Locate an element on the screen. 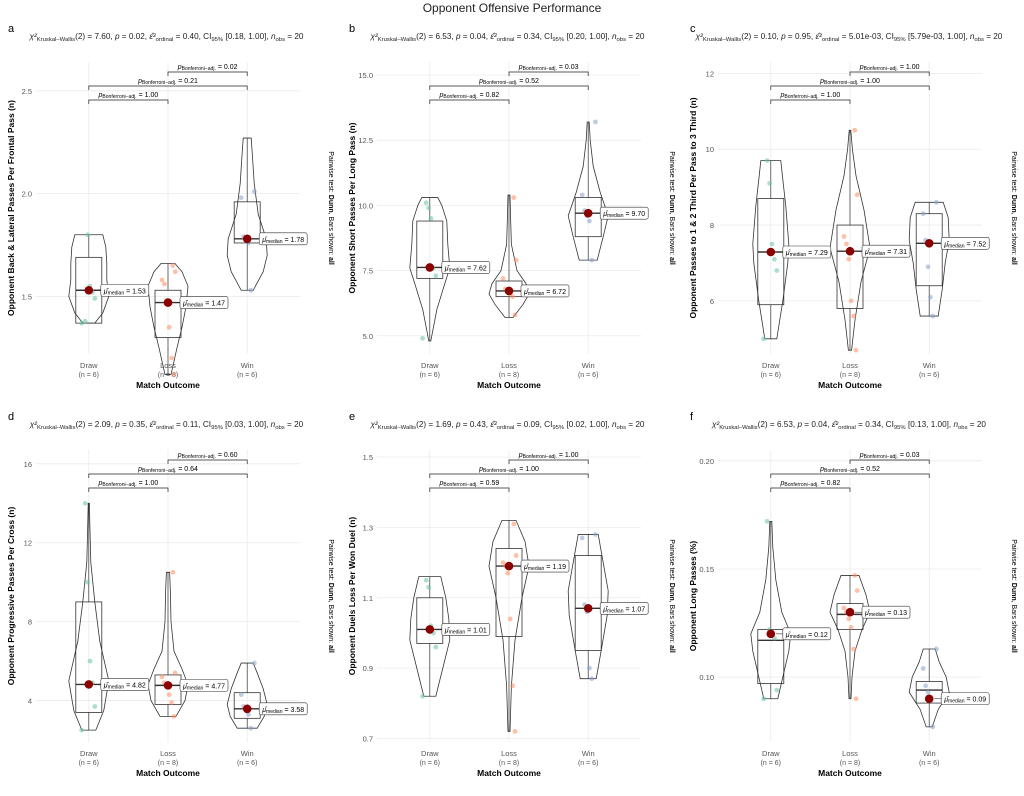 The height and width of the screenshot is (796, 1024). y-tick-label: 12 is located at coordinates (710, 73).